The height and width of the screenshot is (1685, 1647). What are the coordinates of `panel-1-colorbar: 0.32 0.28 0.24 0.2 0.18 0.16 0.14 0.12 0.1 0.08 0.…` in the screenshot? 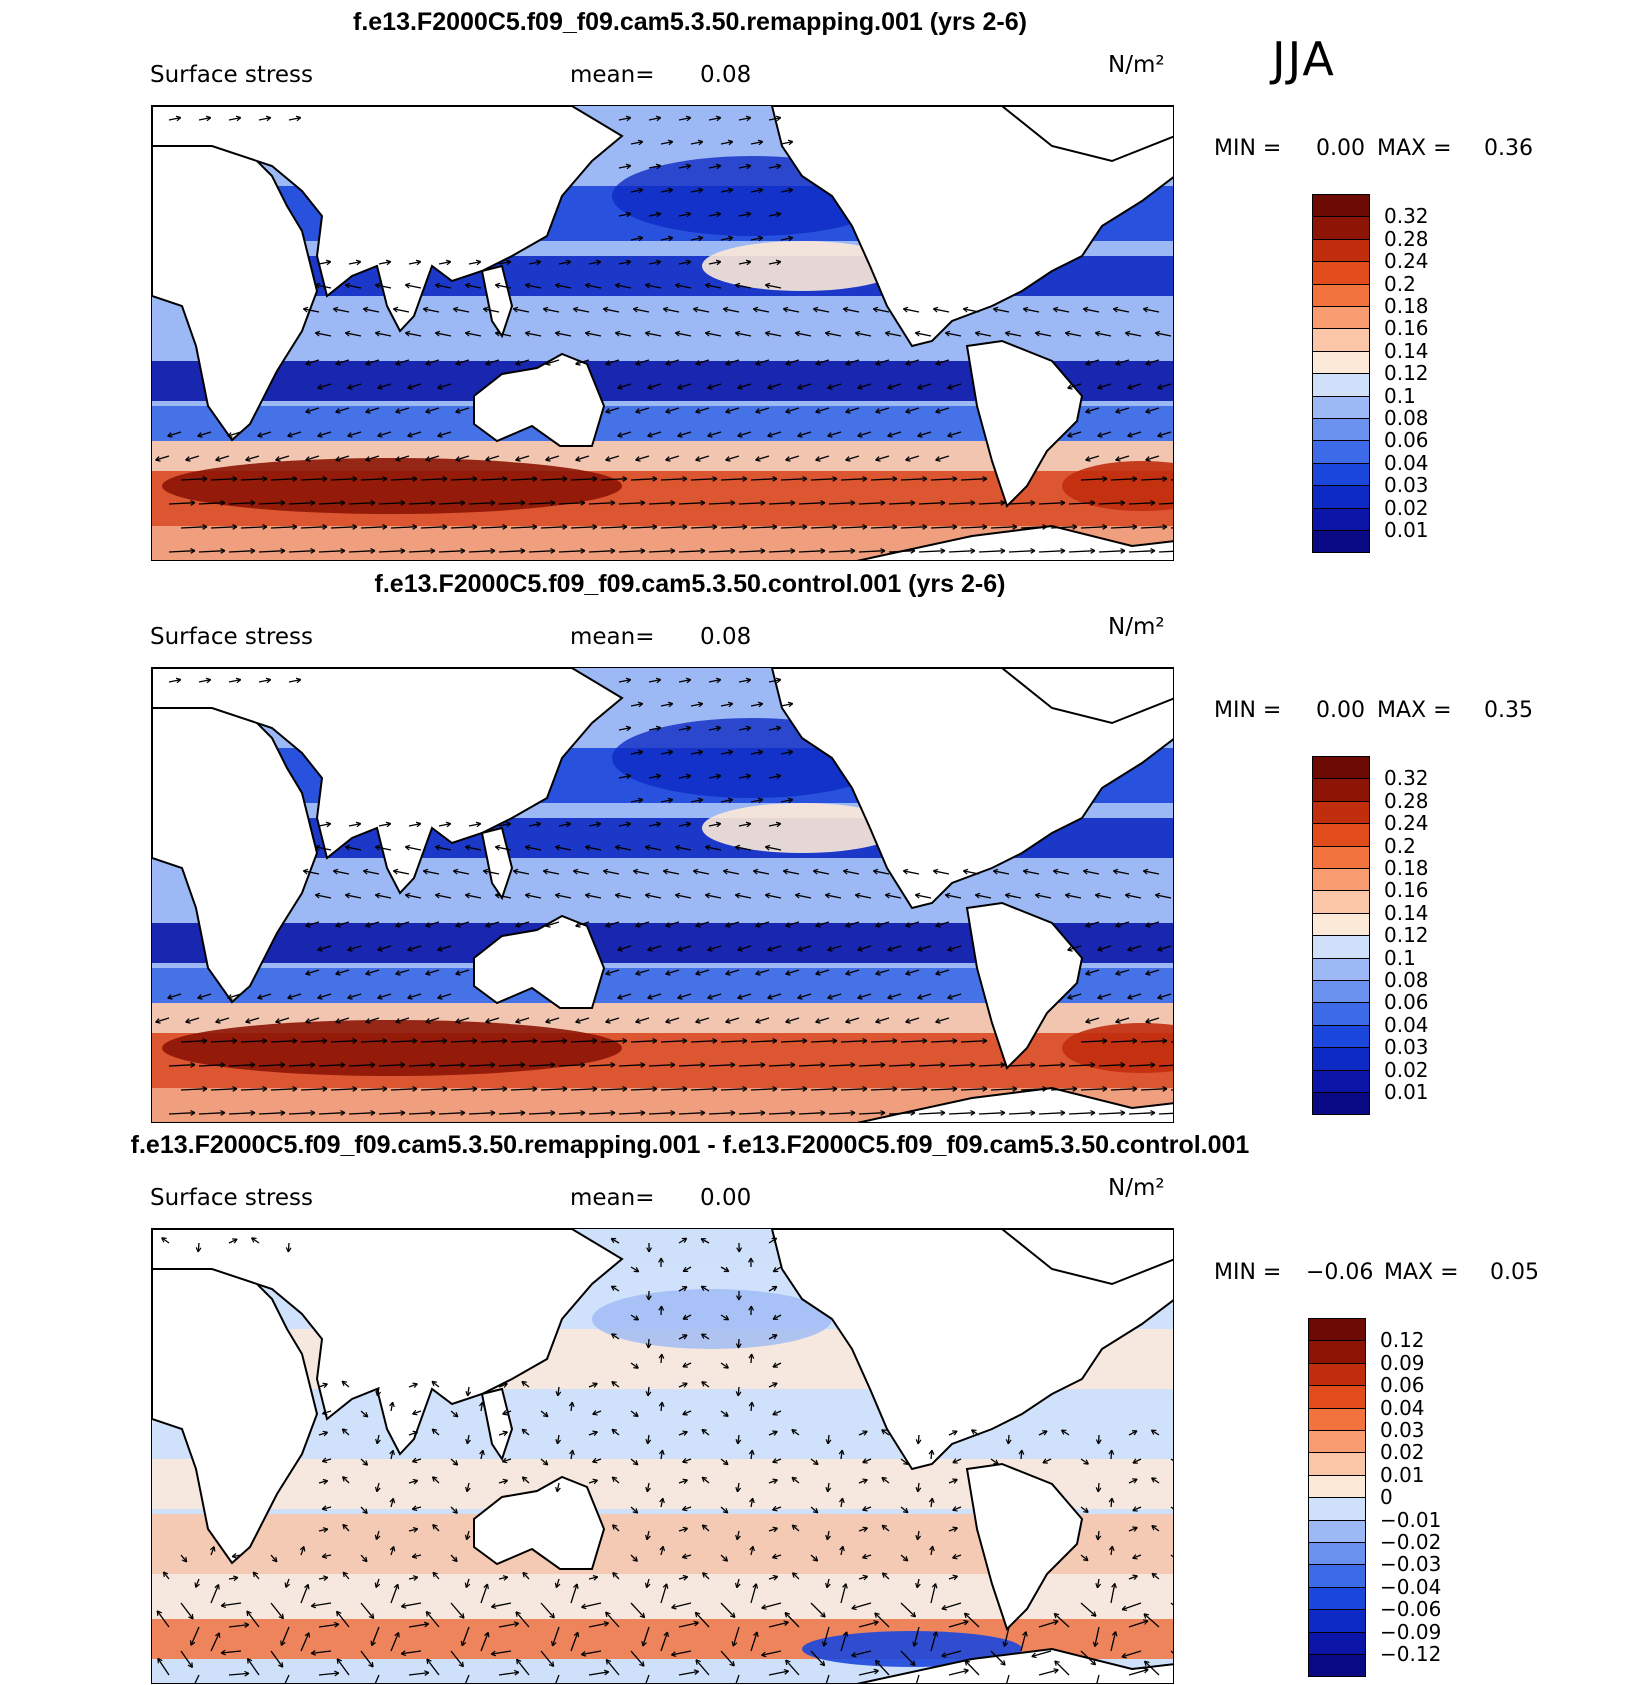 It's located at (1370, 374).